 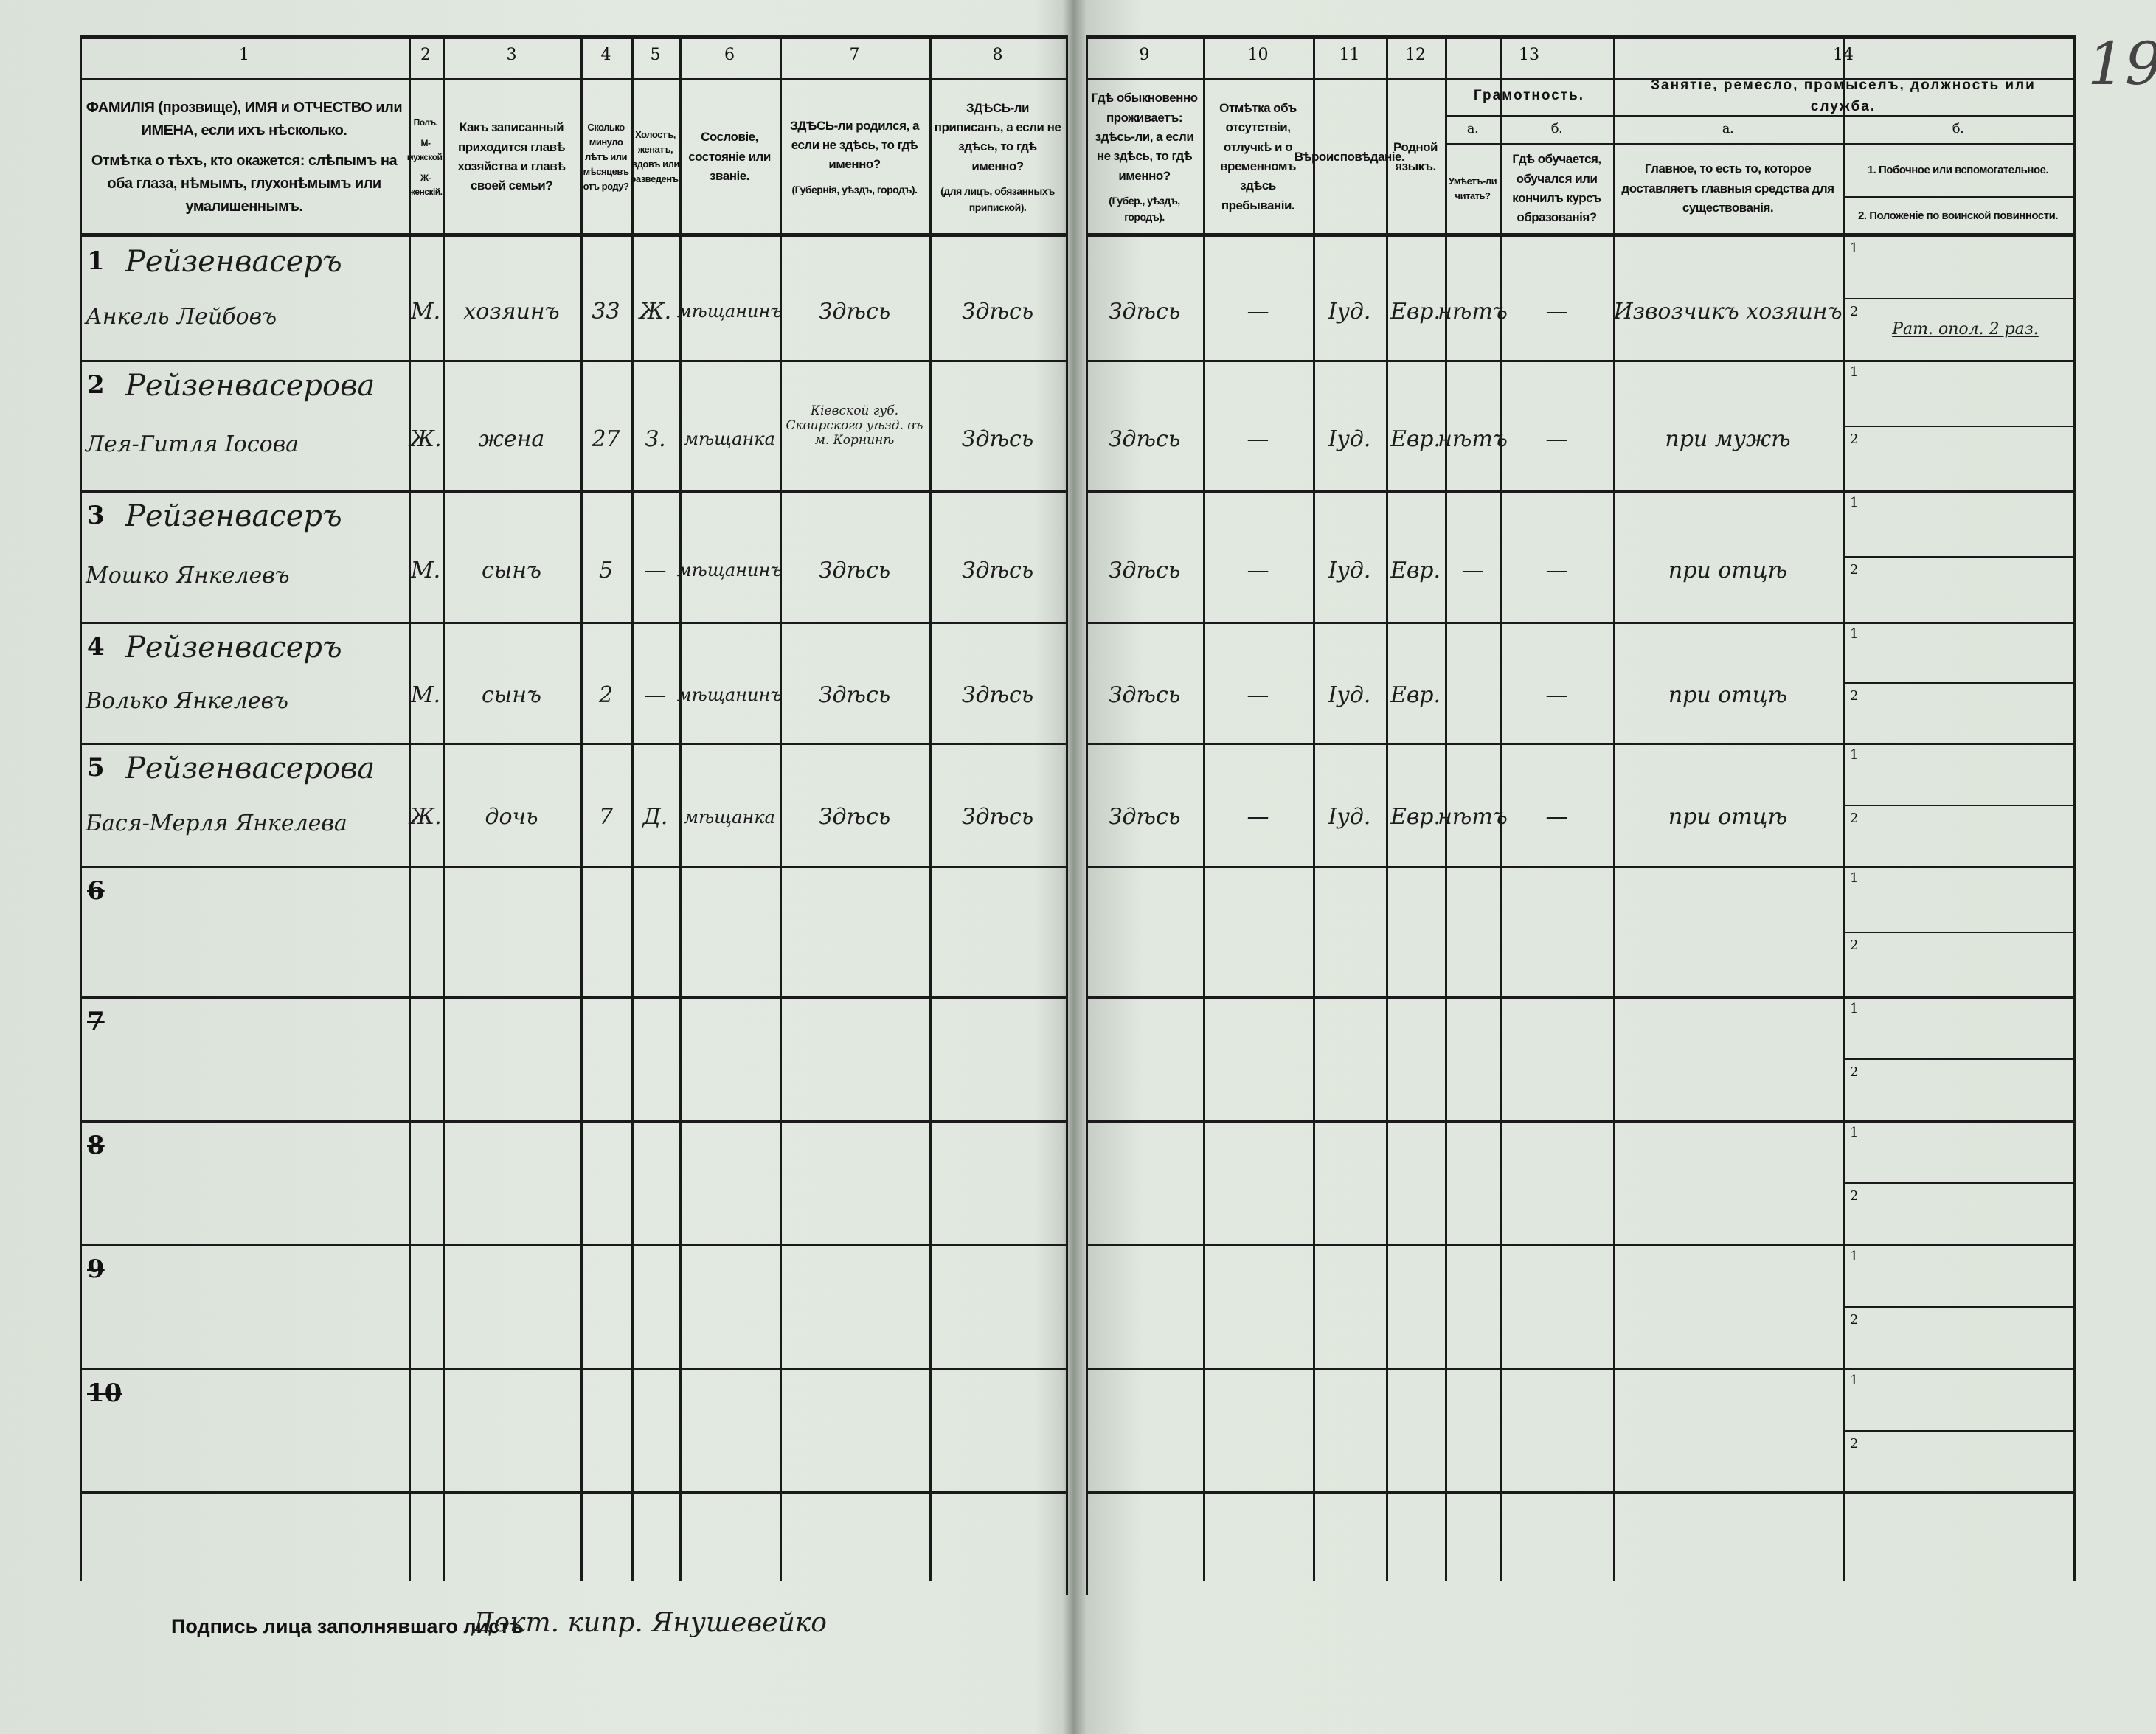 I want to click on cell-secondary-occupation, so click(x=1958, y=653).